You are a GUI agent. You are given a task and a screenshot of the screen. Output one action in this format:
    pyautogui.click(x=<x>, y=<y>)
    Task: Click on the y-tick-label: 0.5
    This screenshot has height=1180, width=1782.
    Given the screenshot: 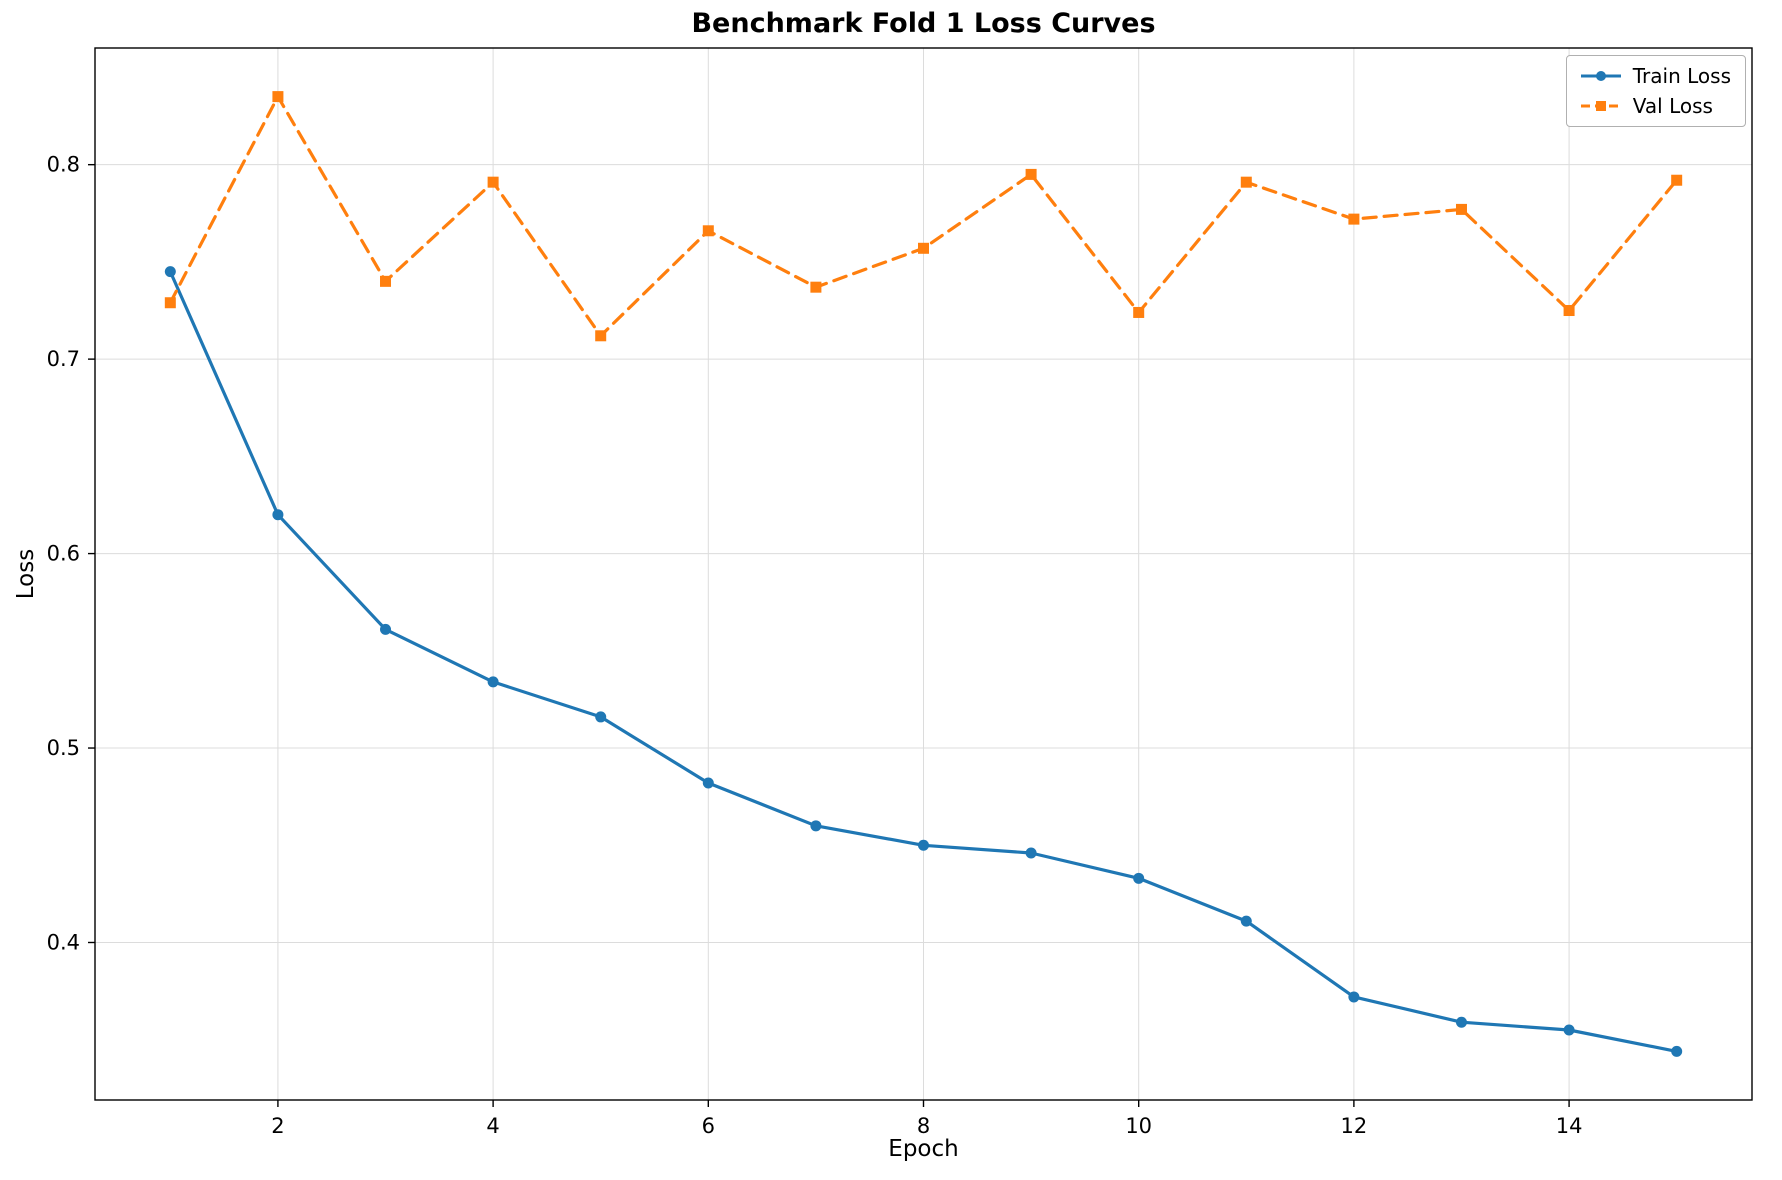 What is the action you would take?
    pyautogui.click(x=63, y=748)
    